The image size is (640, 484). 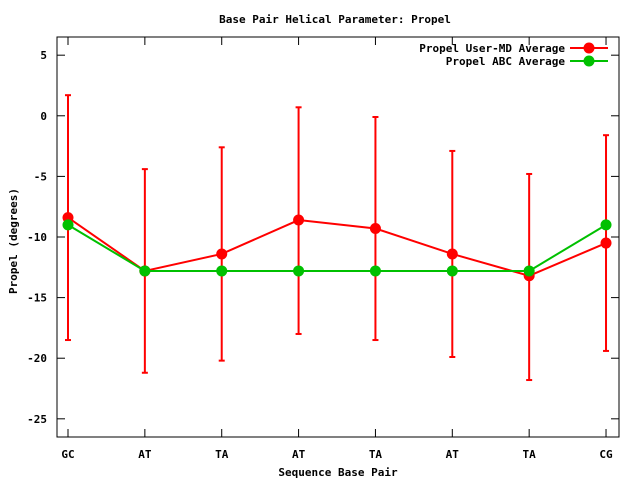 What do you see at coordinates (37, 298) in the screenshot?
I see `y-tick-label: -15` at bounding box center [37, 298].